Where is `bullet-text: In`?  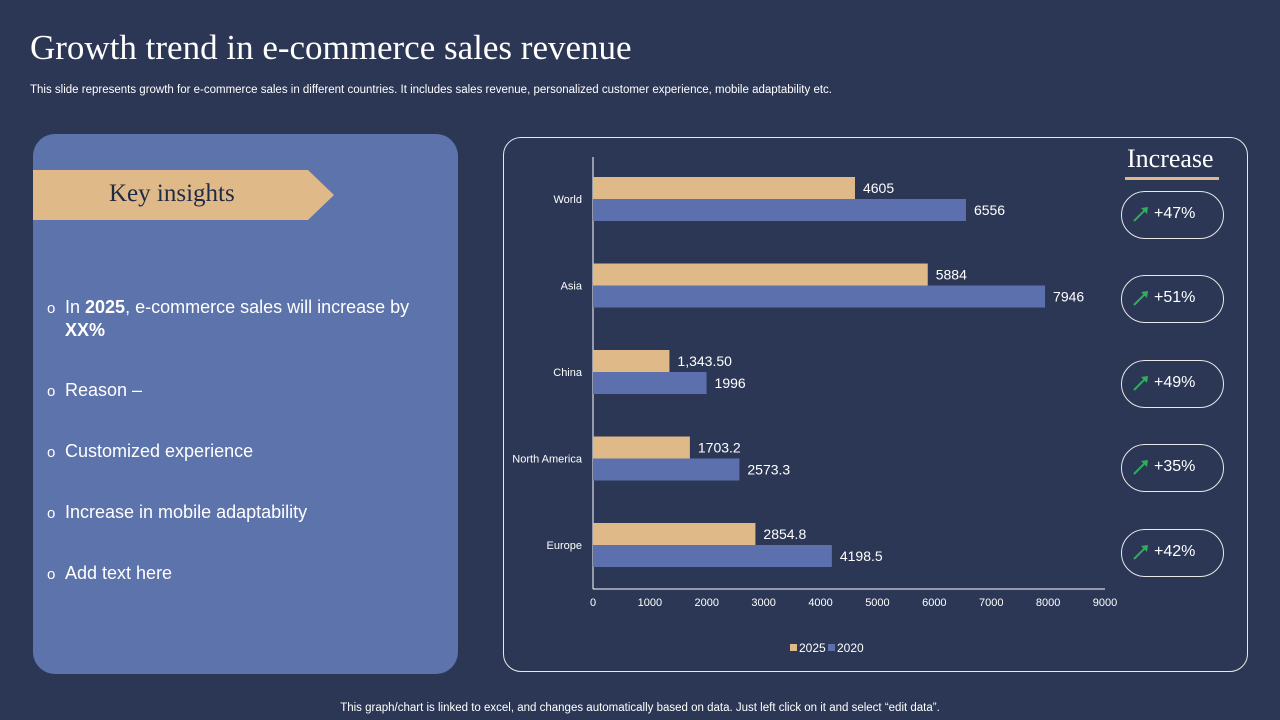 bullet-text: In is located at coordinates (75, 307).